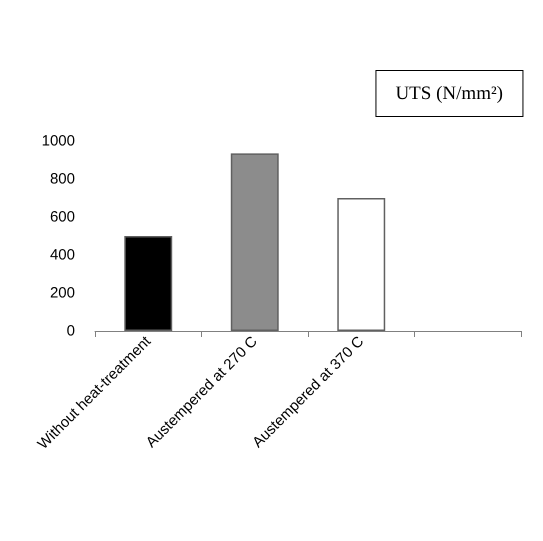 Image resolution: width=543 pixels, height=541 pixels. I want to click on y-tick-label: 0, so click(70, 331).